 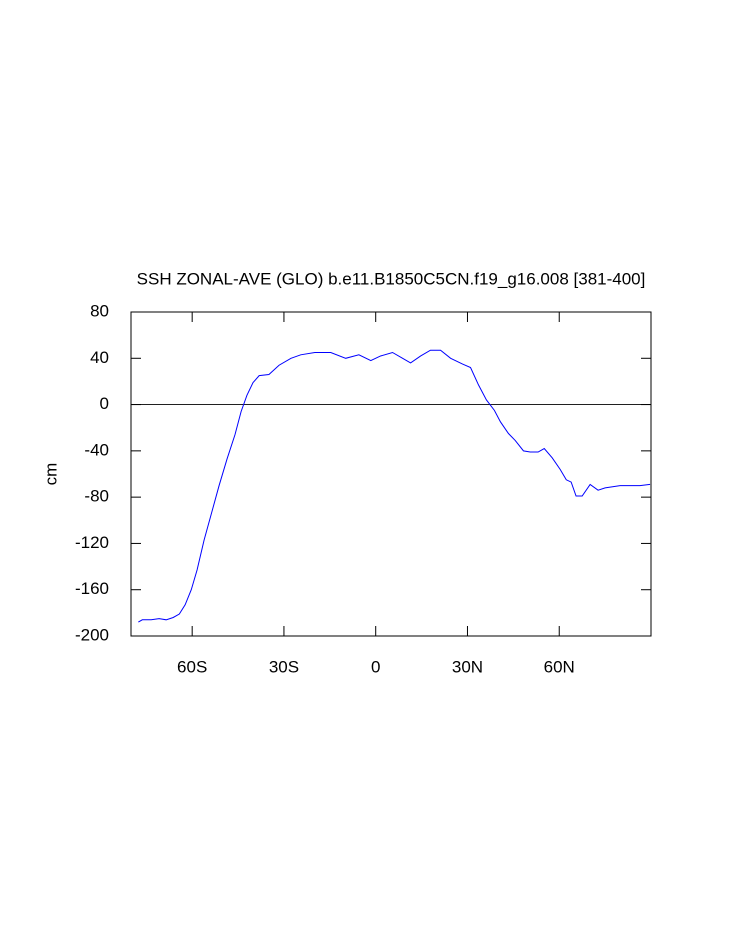 What do you see at coordinates (96, 449) in the screenshot?
I see `y-tick-label: -40` at bounding box center [96, 449].